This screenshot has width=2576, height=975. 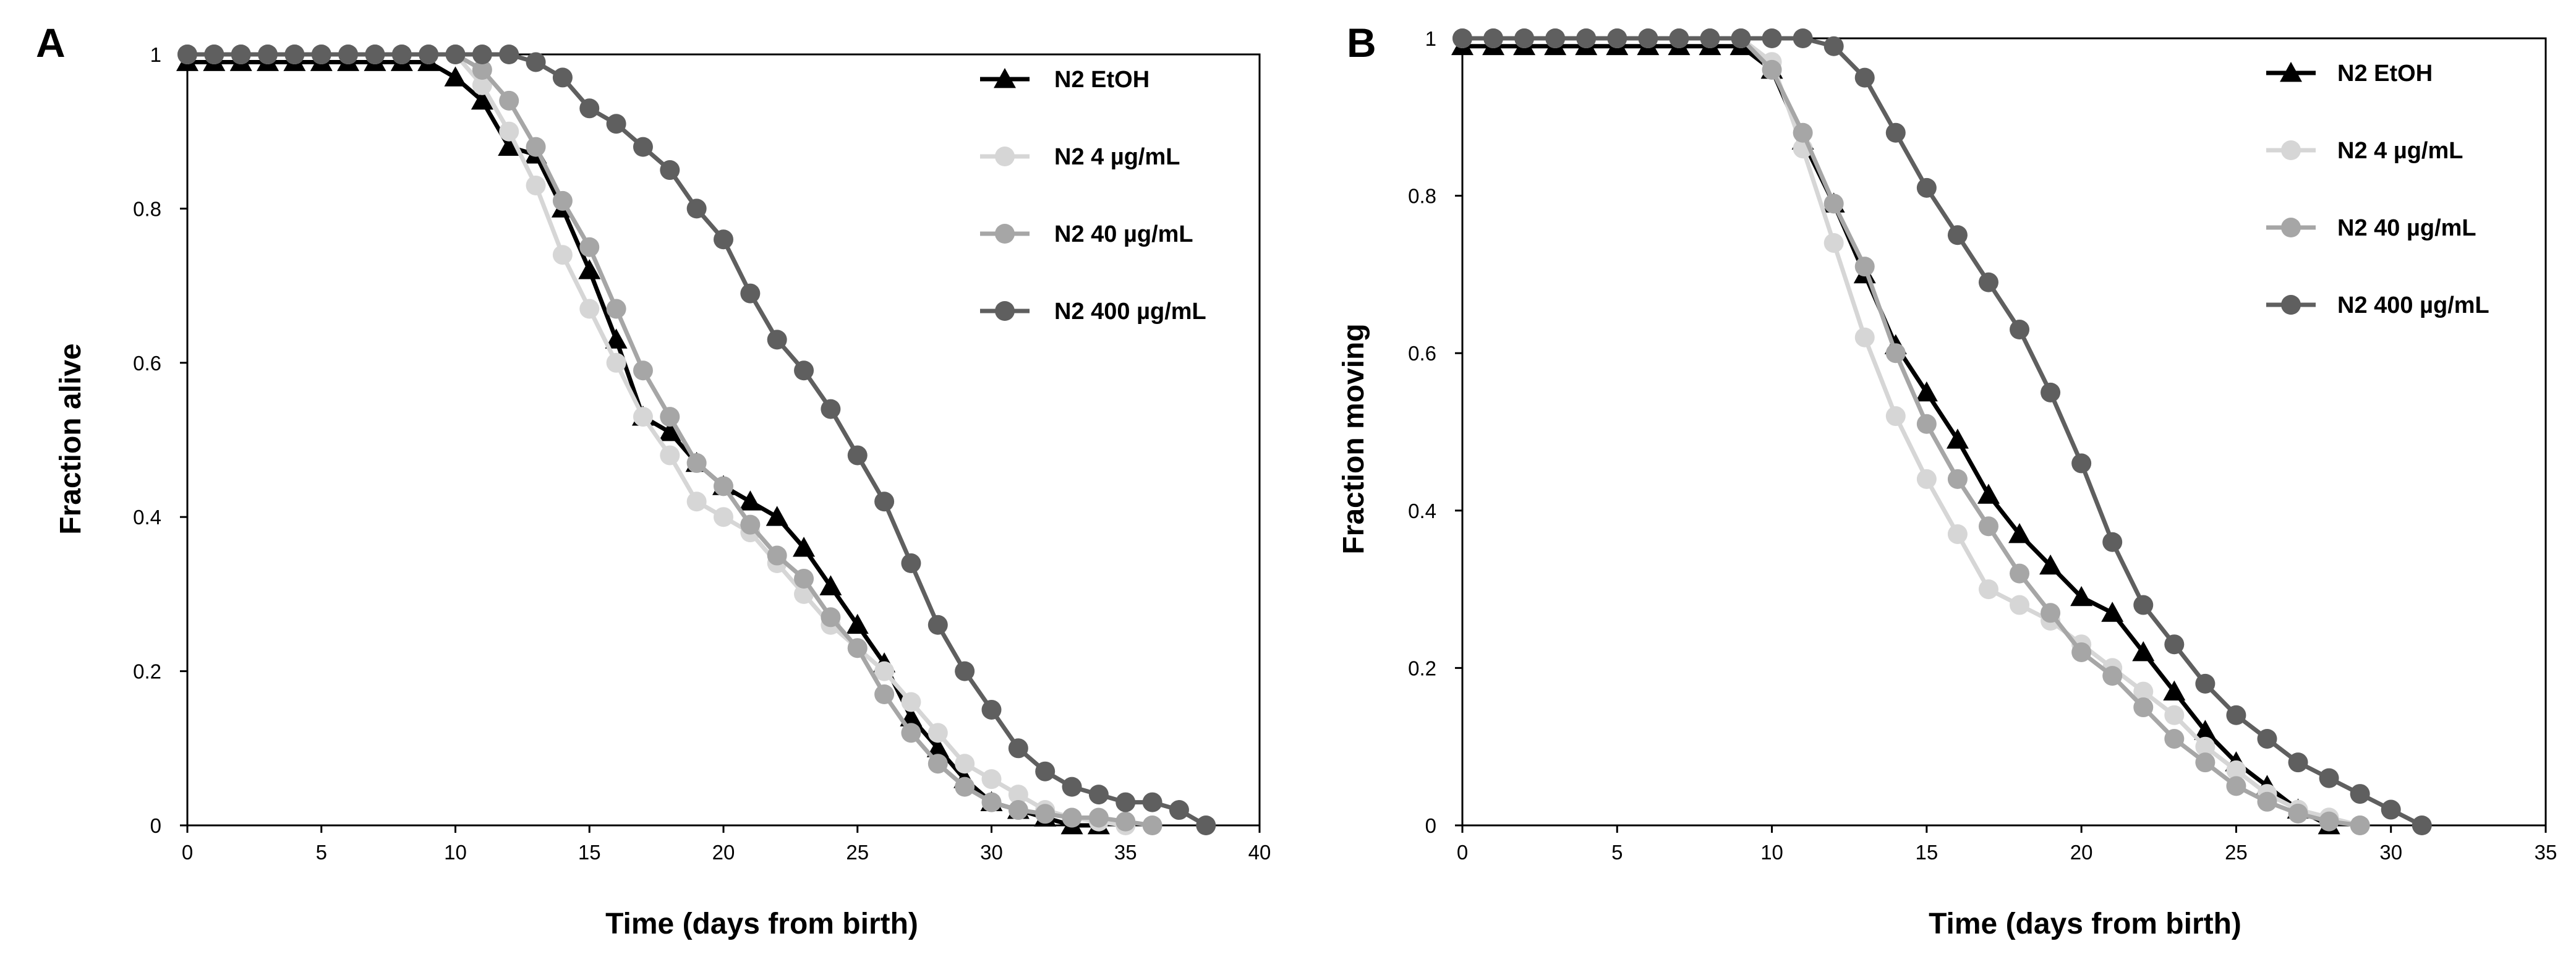 What do you see at coordinates (1101, 80) in the screenshot?
I see `legend-label: N2 EtOH` at bounding box center [1101, 80].